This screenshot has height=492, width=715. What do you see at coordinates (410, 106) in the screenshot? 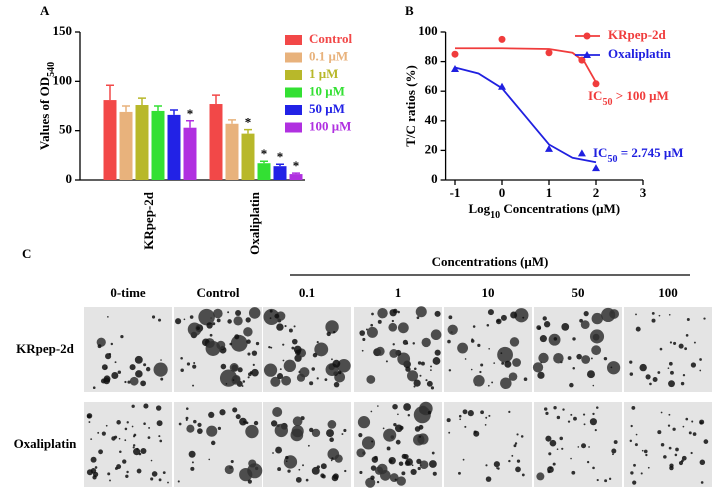
I see `y-axis-label: T/C ratios (%)` at bounding box center [410, 106].